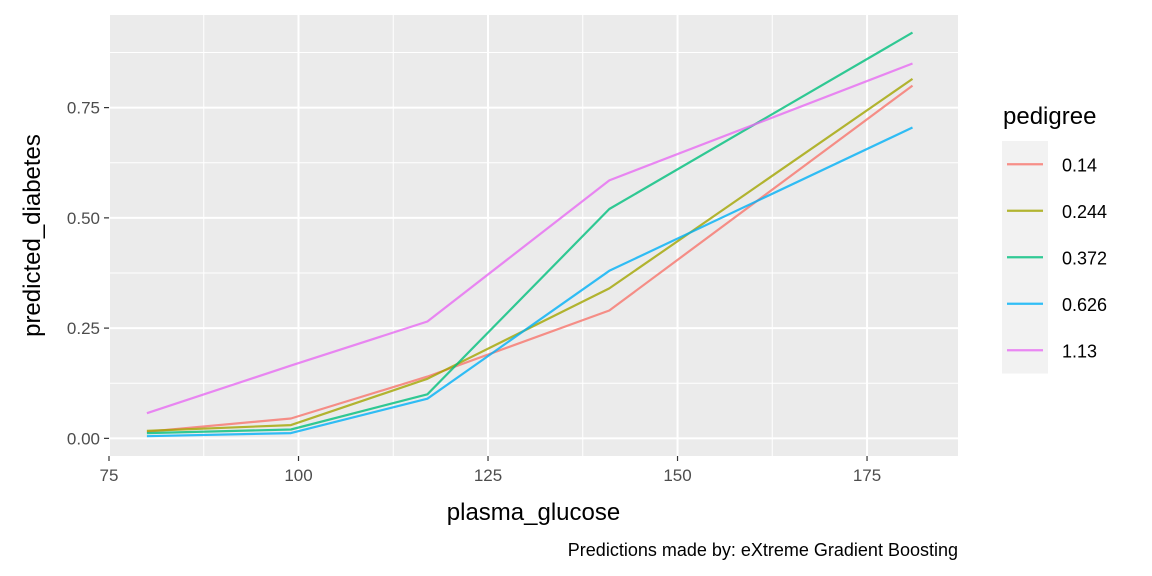  I want to click on x-axis-title: plasma_glucose, so click(533, 512).